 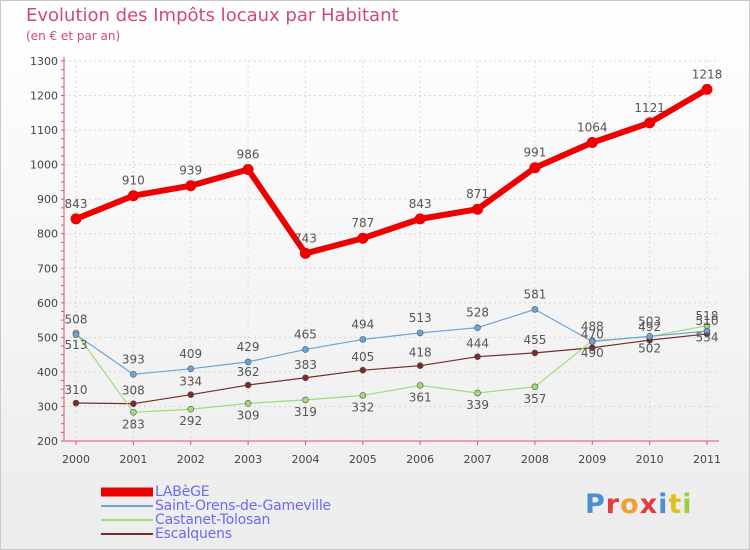 I want to click on x-tick-label: 2007, so click(x=478, y=459).